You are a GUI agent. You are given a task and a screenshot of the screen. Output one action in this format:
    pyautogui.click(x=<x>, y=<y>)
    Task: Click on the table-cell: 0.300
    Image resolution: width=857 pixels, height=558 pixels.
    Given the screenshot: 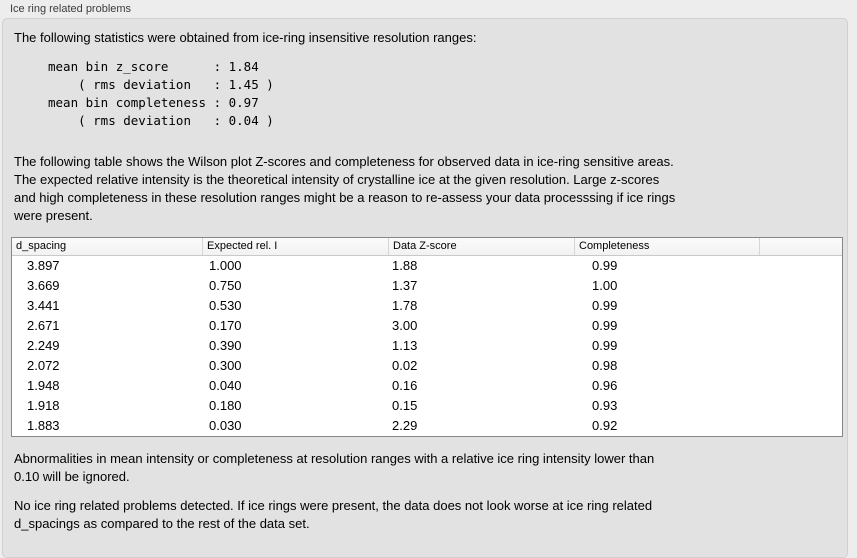 What is the action you would take?
    pyautogui.click(x=225, y=365)
    